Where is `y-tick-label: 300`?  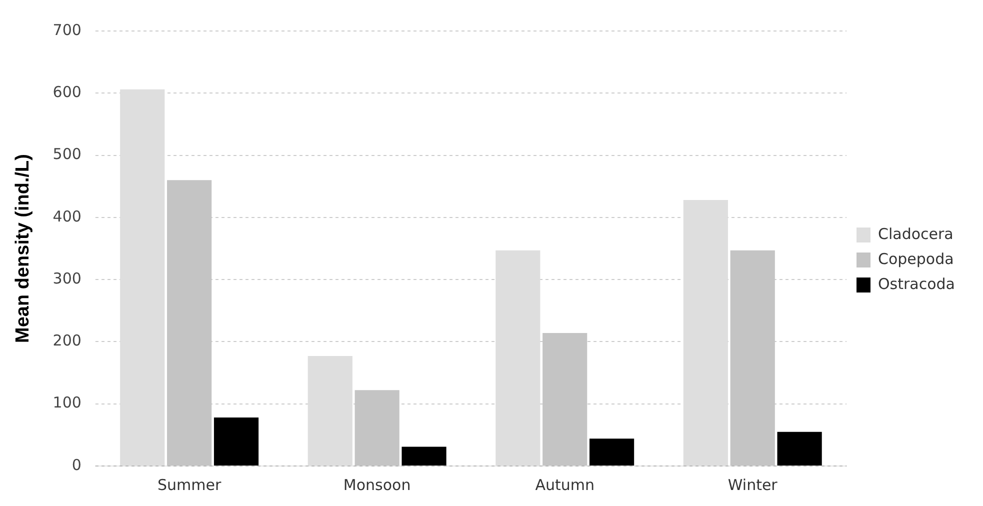 y-tick-label: 300 is located at coordinates (67, 278).